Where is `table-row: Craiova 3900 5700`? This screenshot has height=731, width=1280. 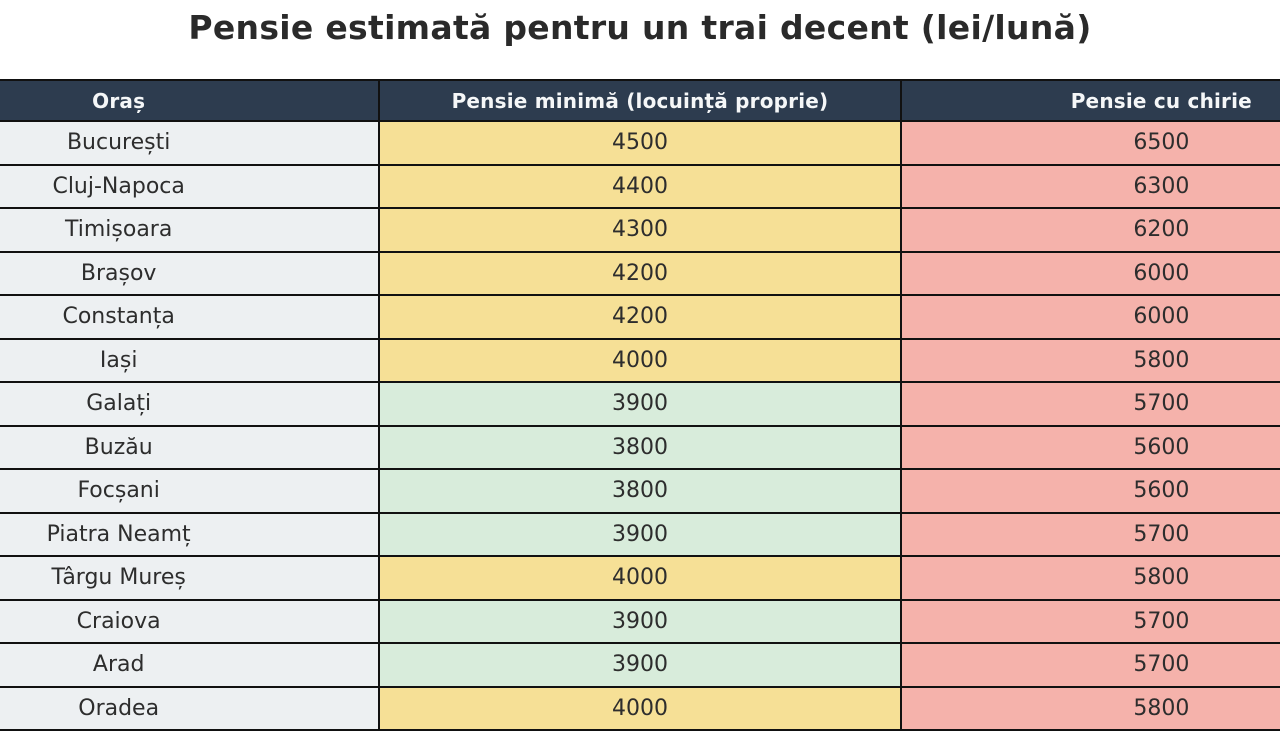 table-row: Craiova 3900 5700 is located at coordinates (640, 621).